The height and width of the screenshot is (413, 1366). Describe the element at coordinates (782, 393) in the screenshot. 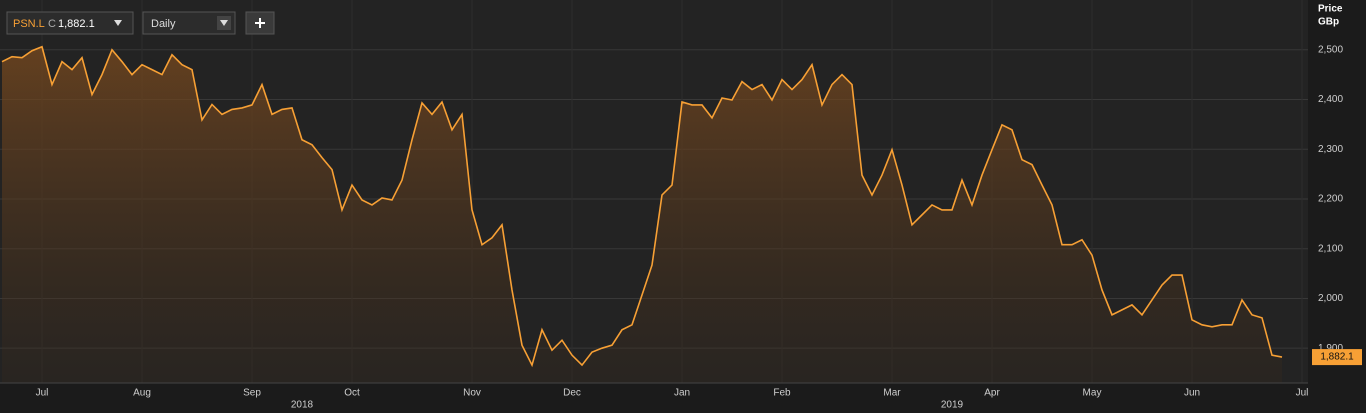

I see `x-tick-label: Feb` at that location.